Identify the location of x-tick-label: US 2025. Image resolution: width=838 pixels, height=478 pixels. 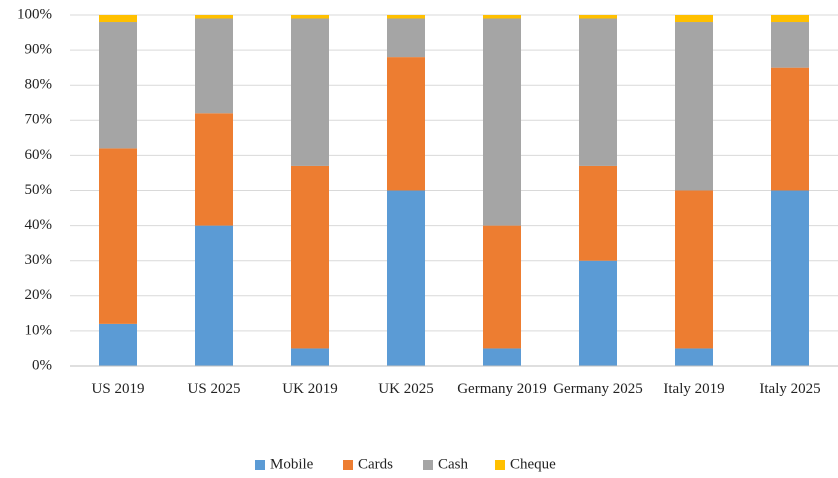
(214, 389).